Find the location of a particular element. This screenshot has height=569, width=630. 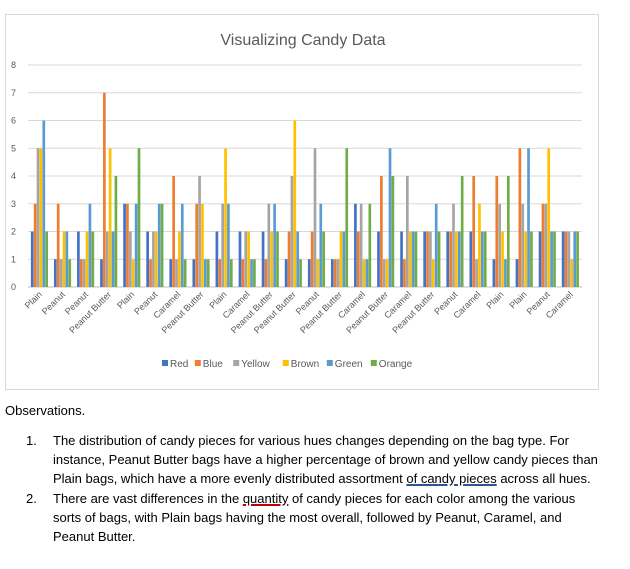

observation-text: across all hues. is located at coordinates (543, 478).